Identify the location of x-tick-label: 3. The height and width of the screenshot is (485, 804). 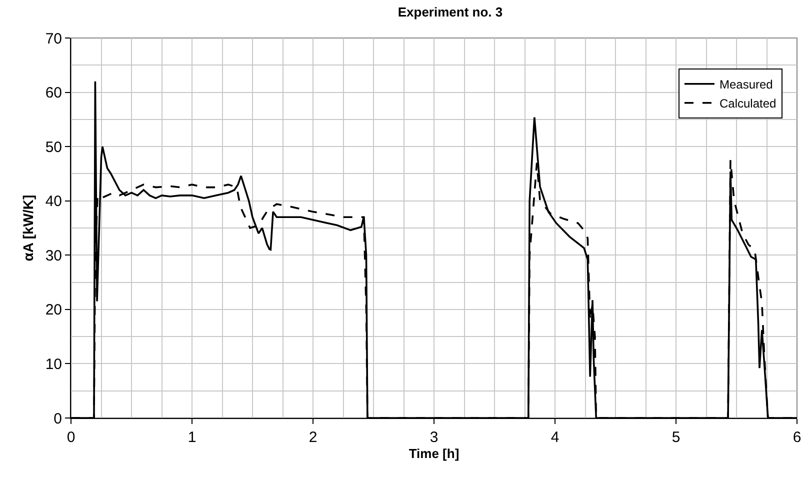
(434, 437).